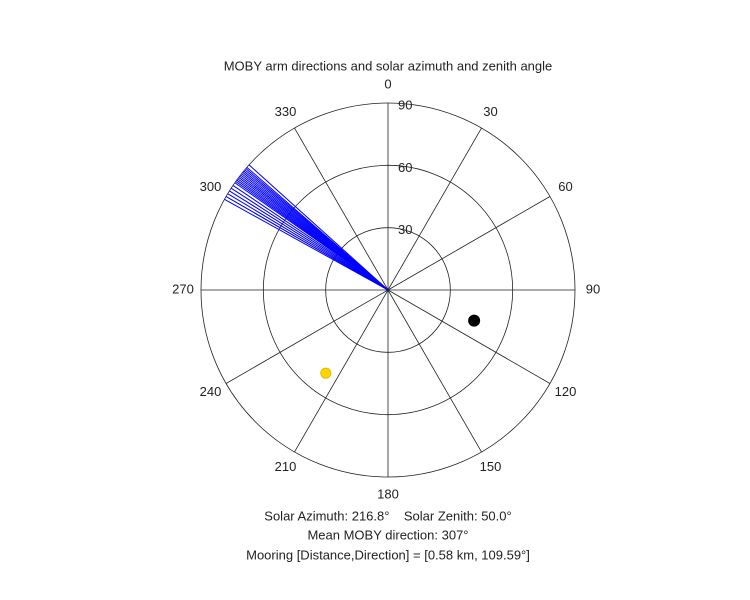 This screenshot has width=750, height=600. What do you see at coordinates (286, 466) in the screenshot?
I see `theta-tick-label: 210` at bounding box center [286, 466].